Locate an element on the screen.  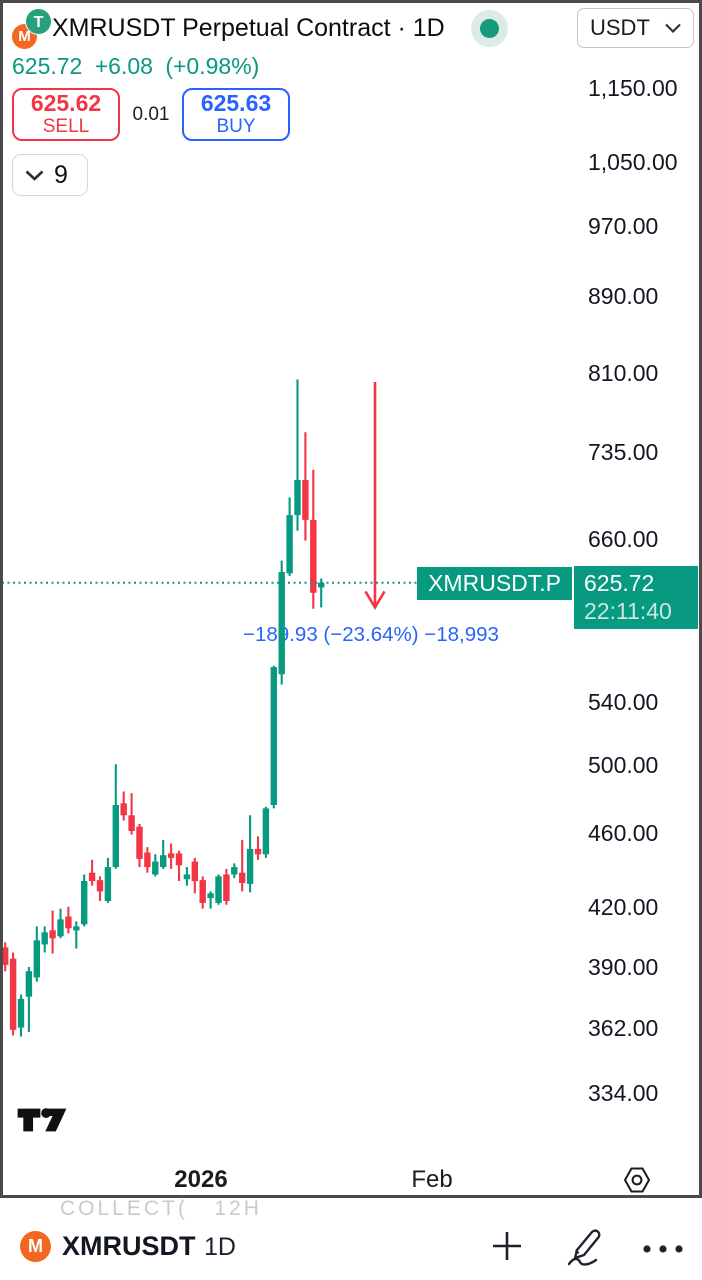
hexagon-settings-icon is located at coordinates (637, 1180).